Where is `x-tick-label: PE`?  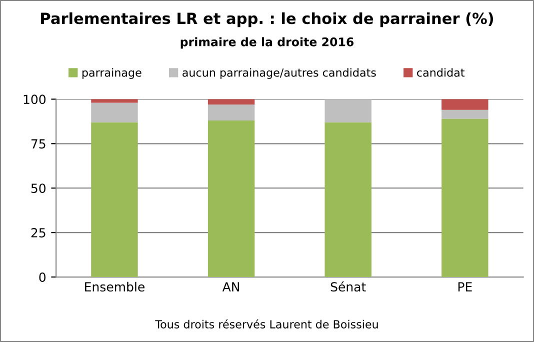
x-tick-label: PE is located at coordinates (465, 287).